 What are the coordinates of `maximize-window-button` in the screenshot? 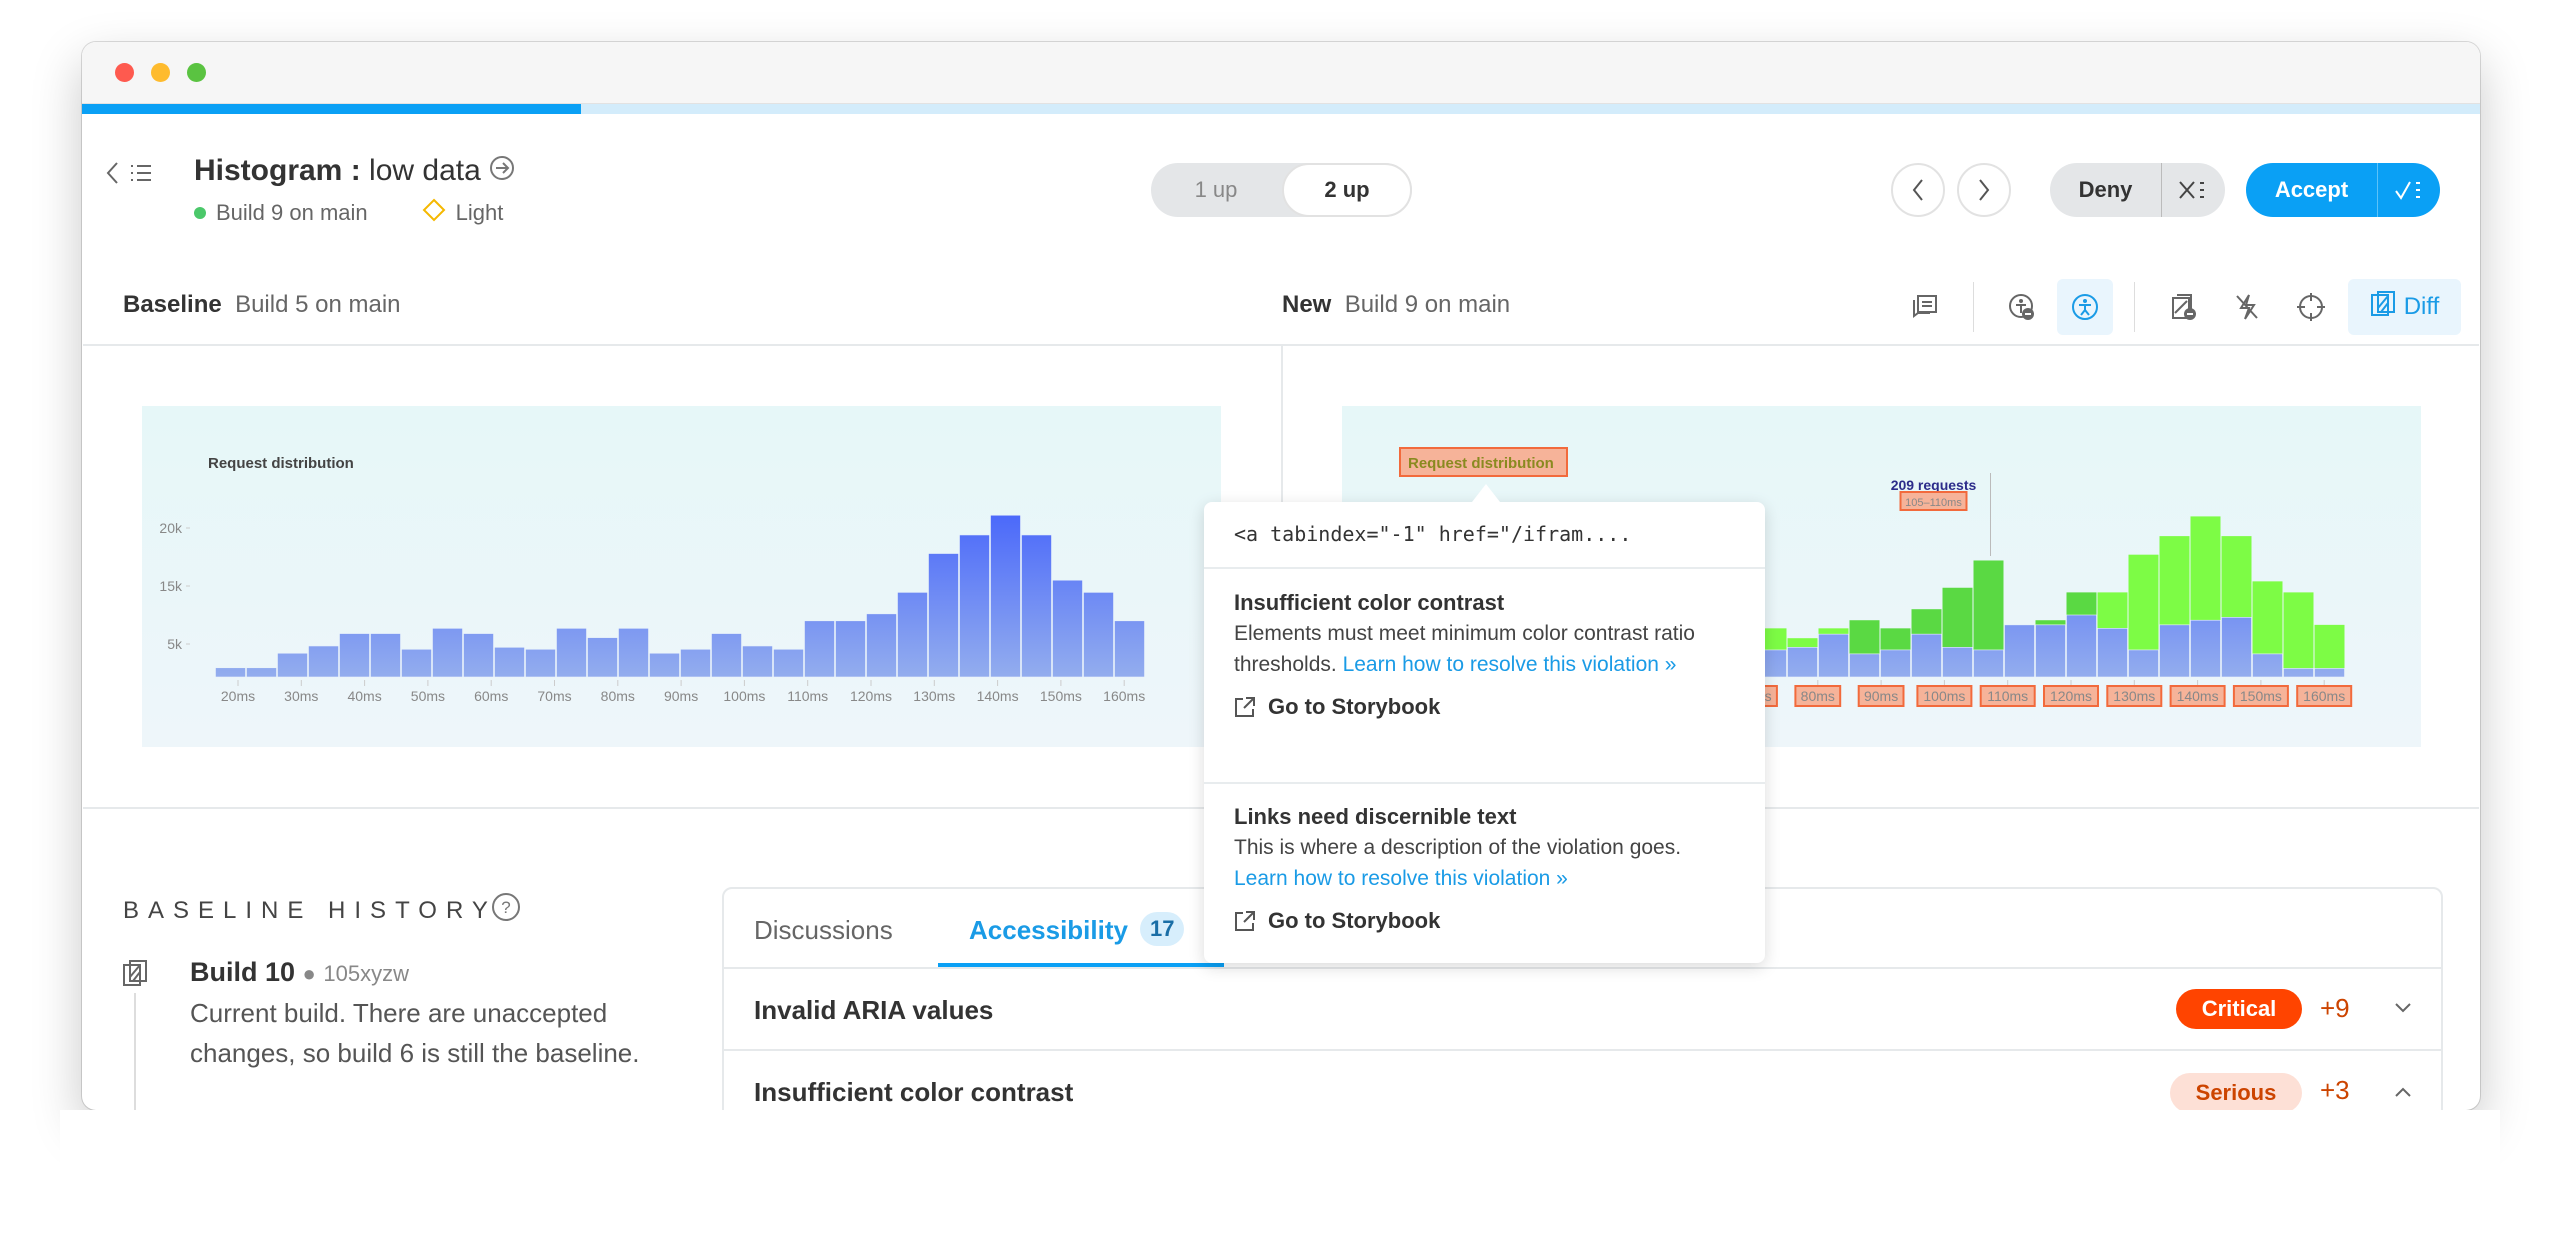 It's located at (196, 72).